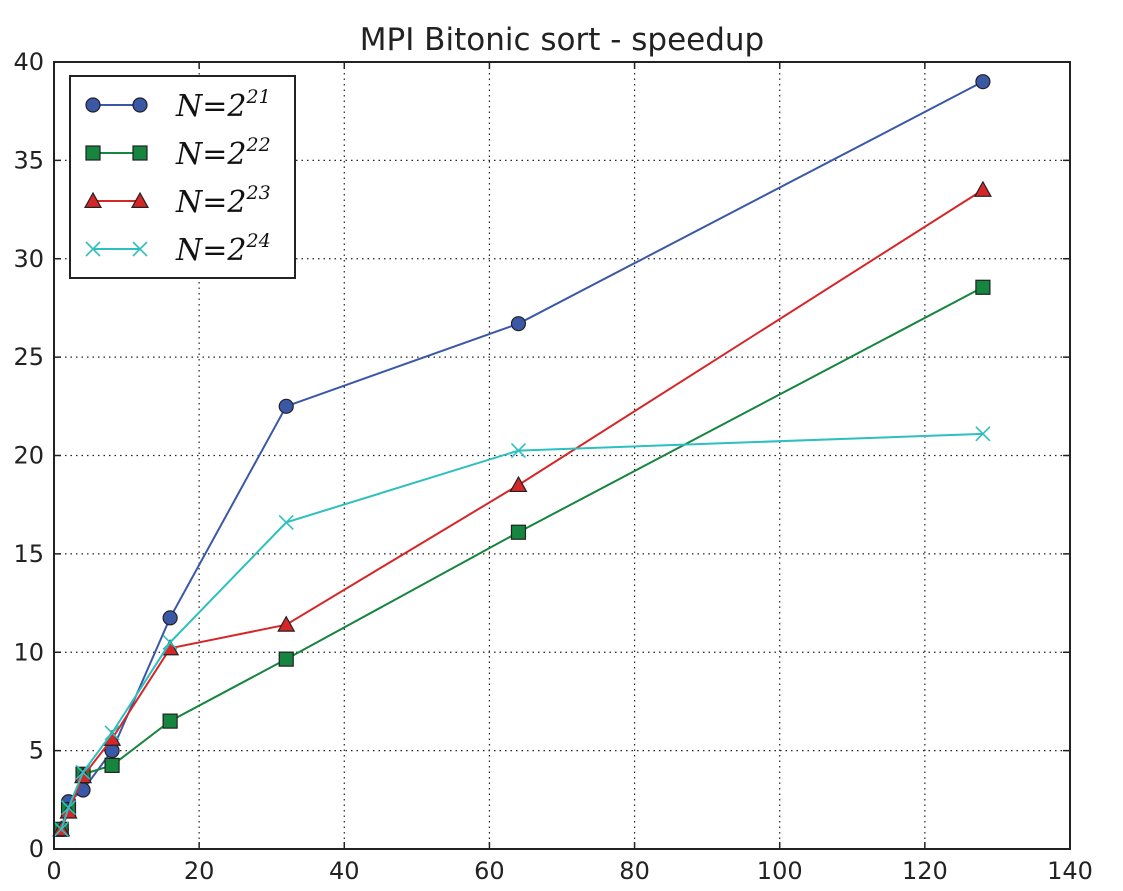 The width and height of the screenshot is (1123, 891). What do you see at coordinates (28, 160) in the screenshot?
I see `y-tick-label: 35` at bounding box center [28, 160].